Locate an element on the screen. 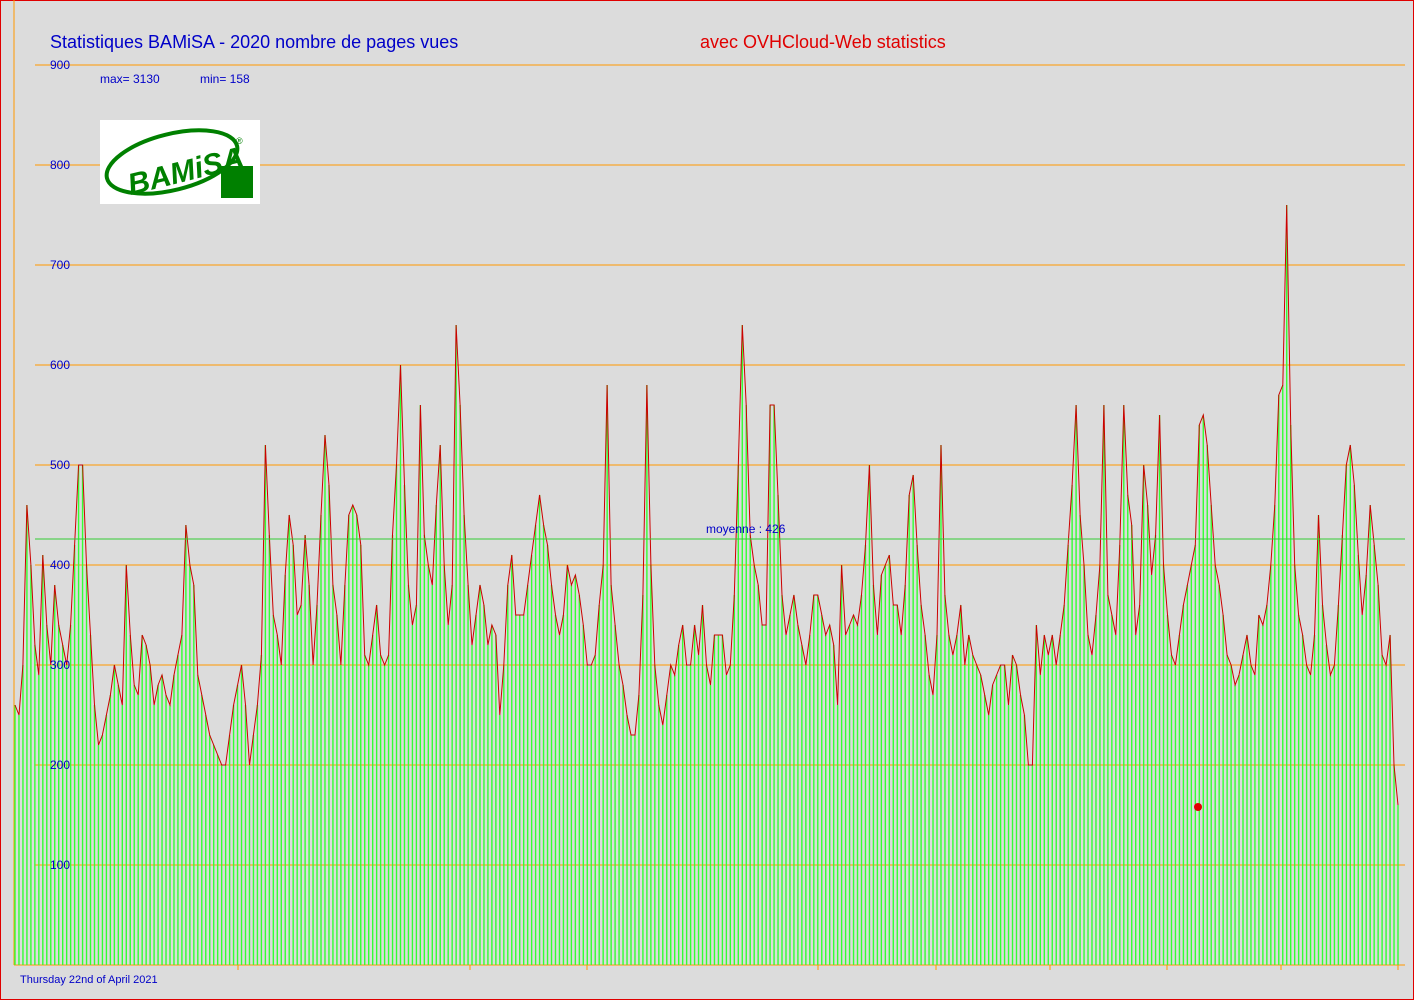 The height and width of the screenshot is (1000, 1414). y-tick-label-800: 800 is located at coordinates (60, 165).